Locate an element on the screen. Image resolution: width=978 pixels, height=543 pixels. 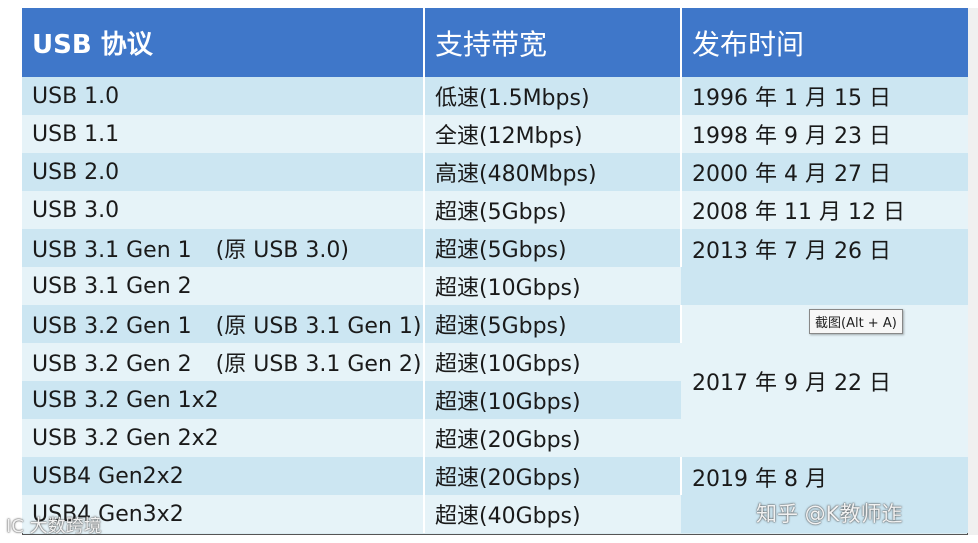
table-row: USB 3.2 Gen 2x2 超速(20Gbps) is located at coordinates (495, 438).